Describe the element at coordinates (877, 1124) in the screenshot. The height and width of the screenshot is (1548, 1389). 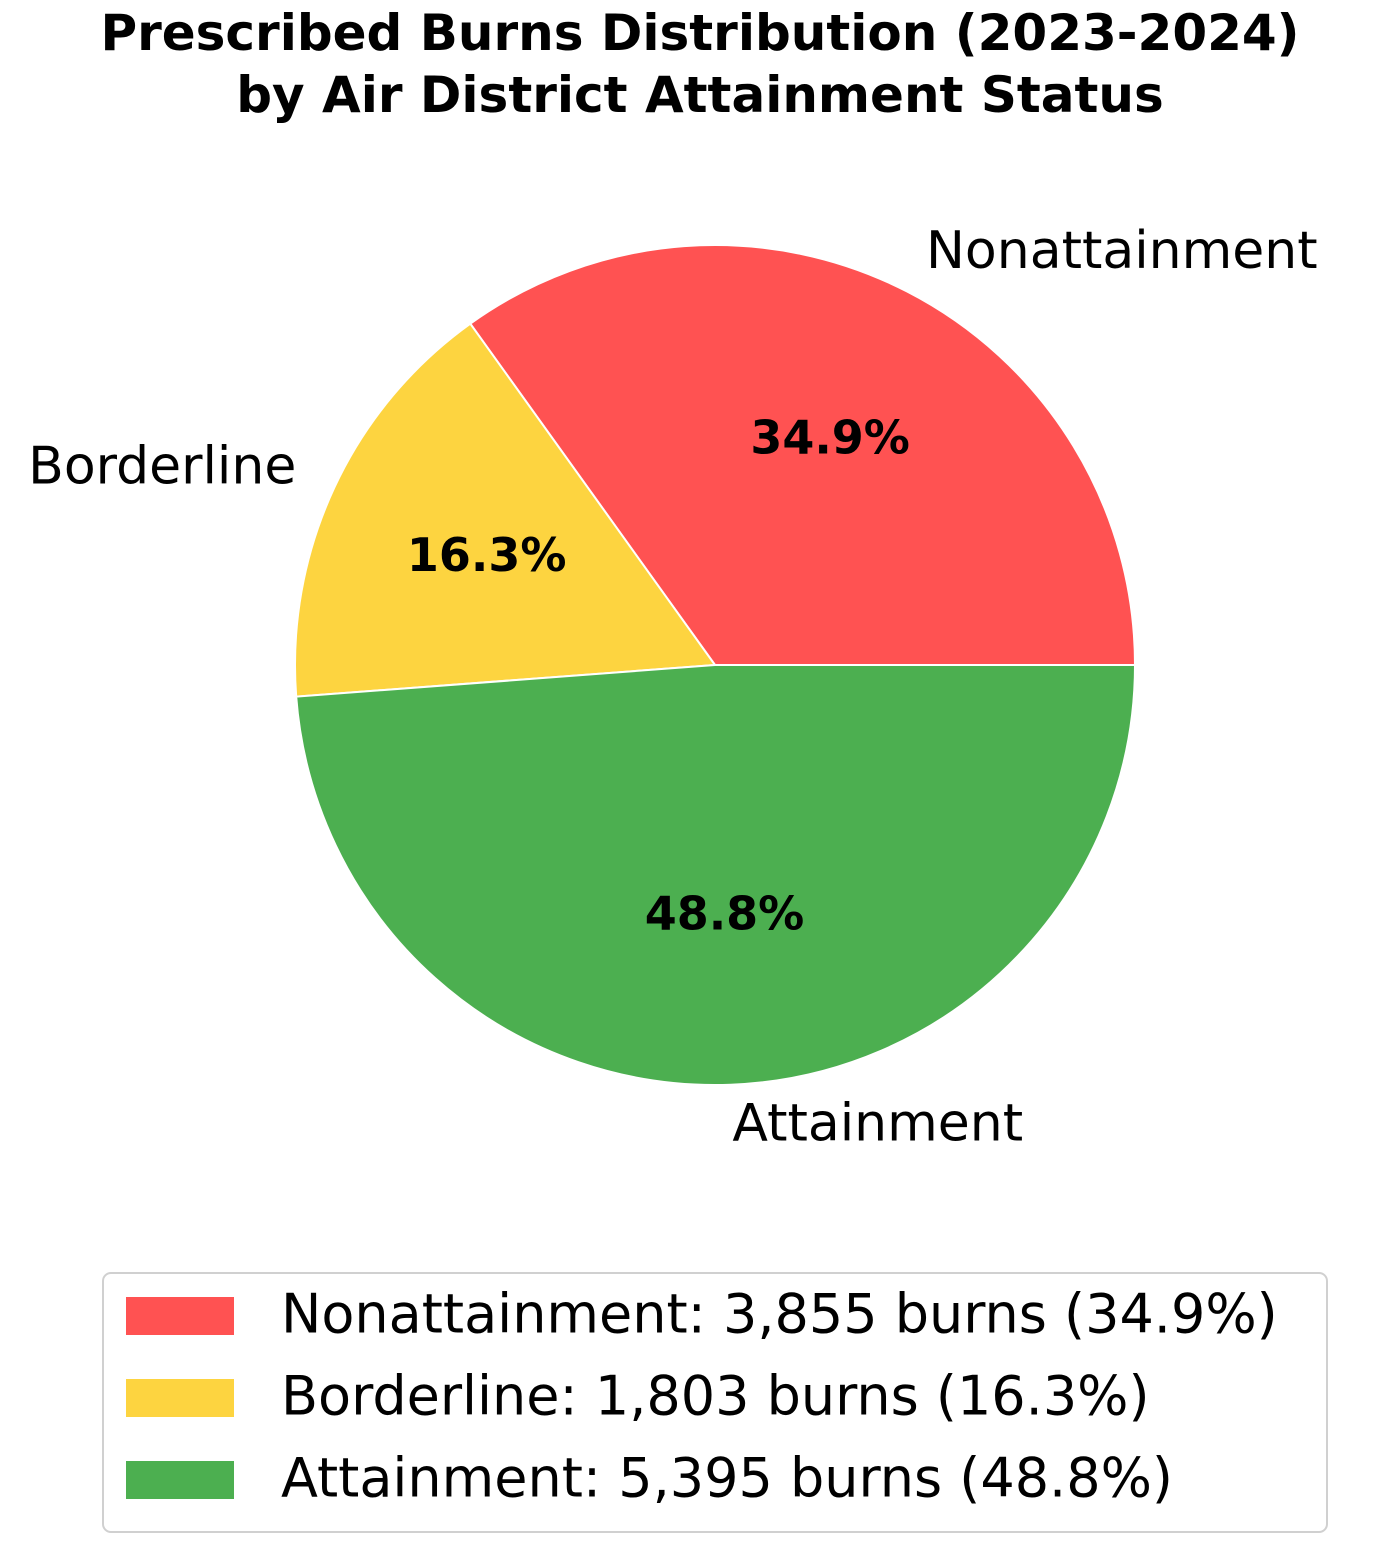
I see `slice-label: Attainment` at that location.